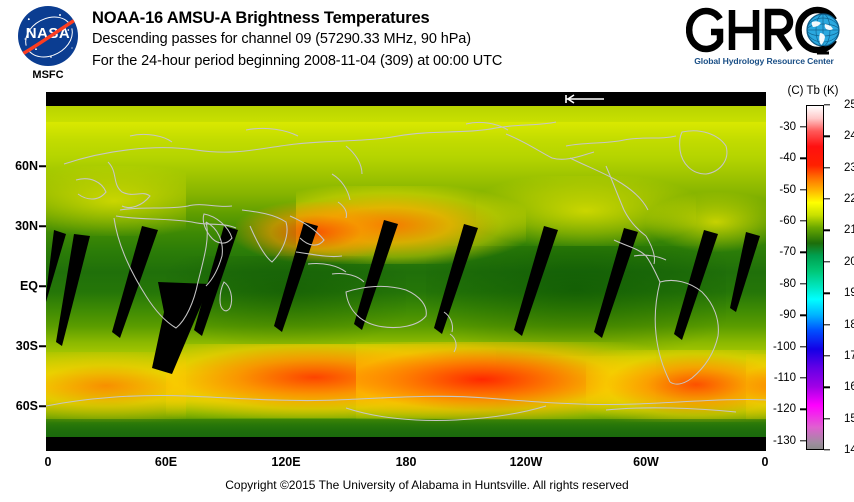 This screenshot has height=502, width=854. What do you see at coordinates (849, 387) in the screenshot?
I see `colorbar-kelvin-label: 160` at bounding box center [849, 387].